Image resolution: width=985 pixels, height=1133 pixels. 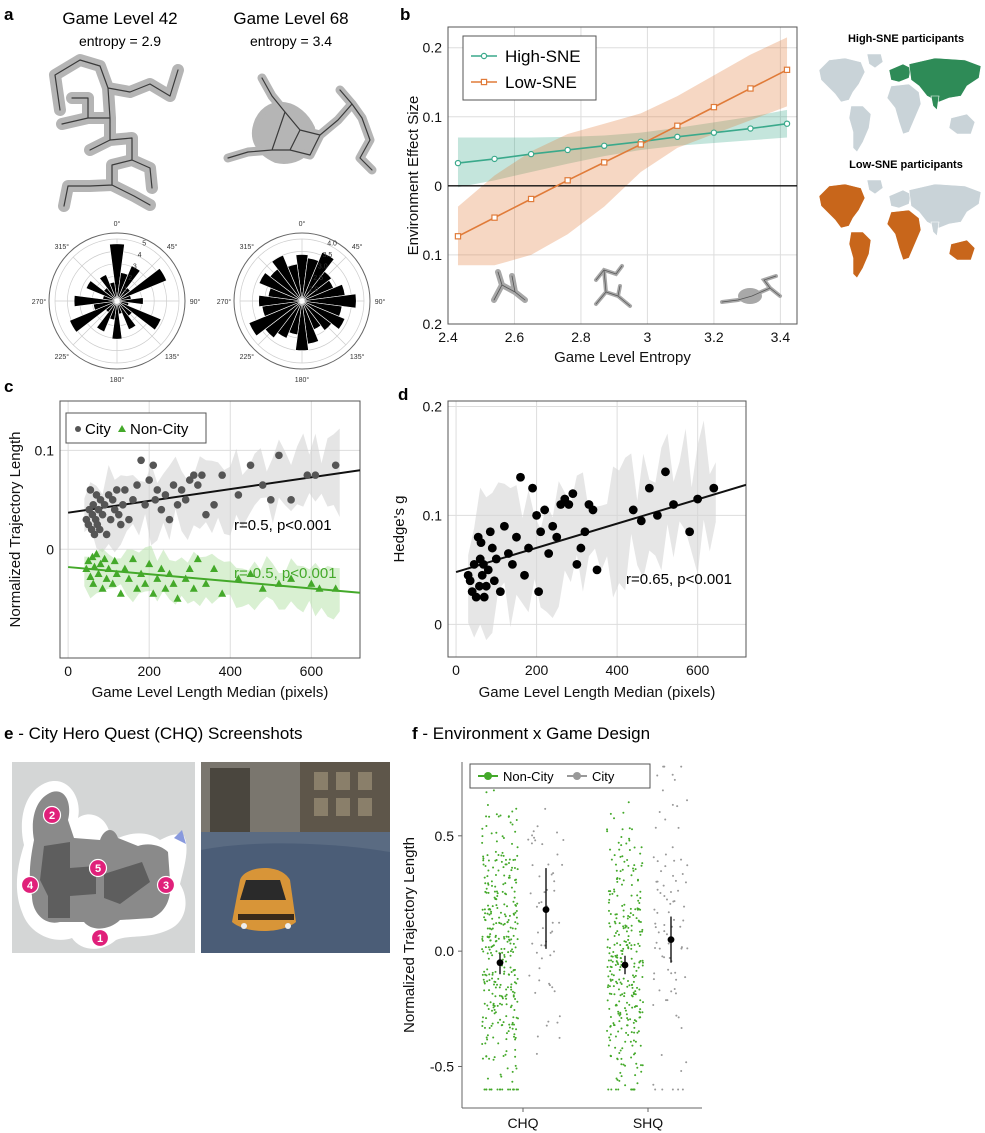 What do you see at coordinates (577, 776) in the screenshot?
I see `legend-marker` at bounding box center [577, 776].